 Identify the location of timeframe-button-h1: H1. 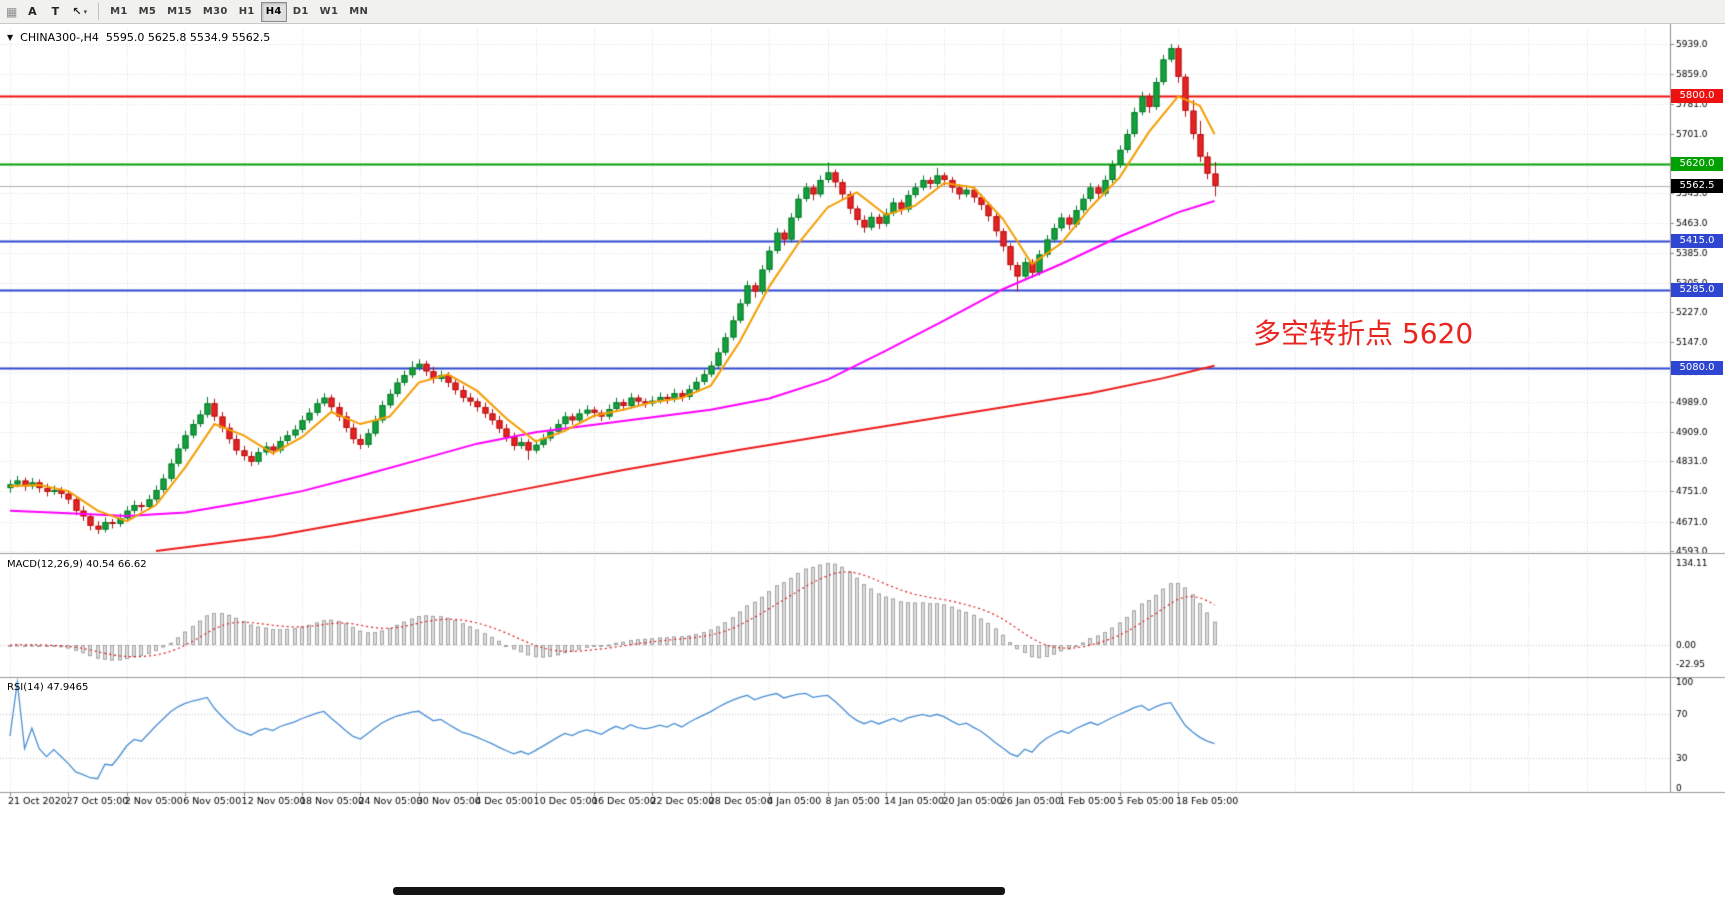
(247, 12).